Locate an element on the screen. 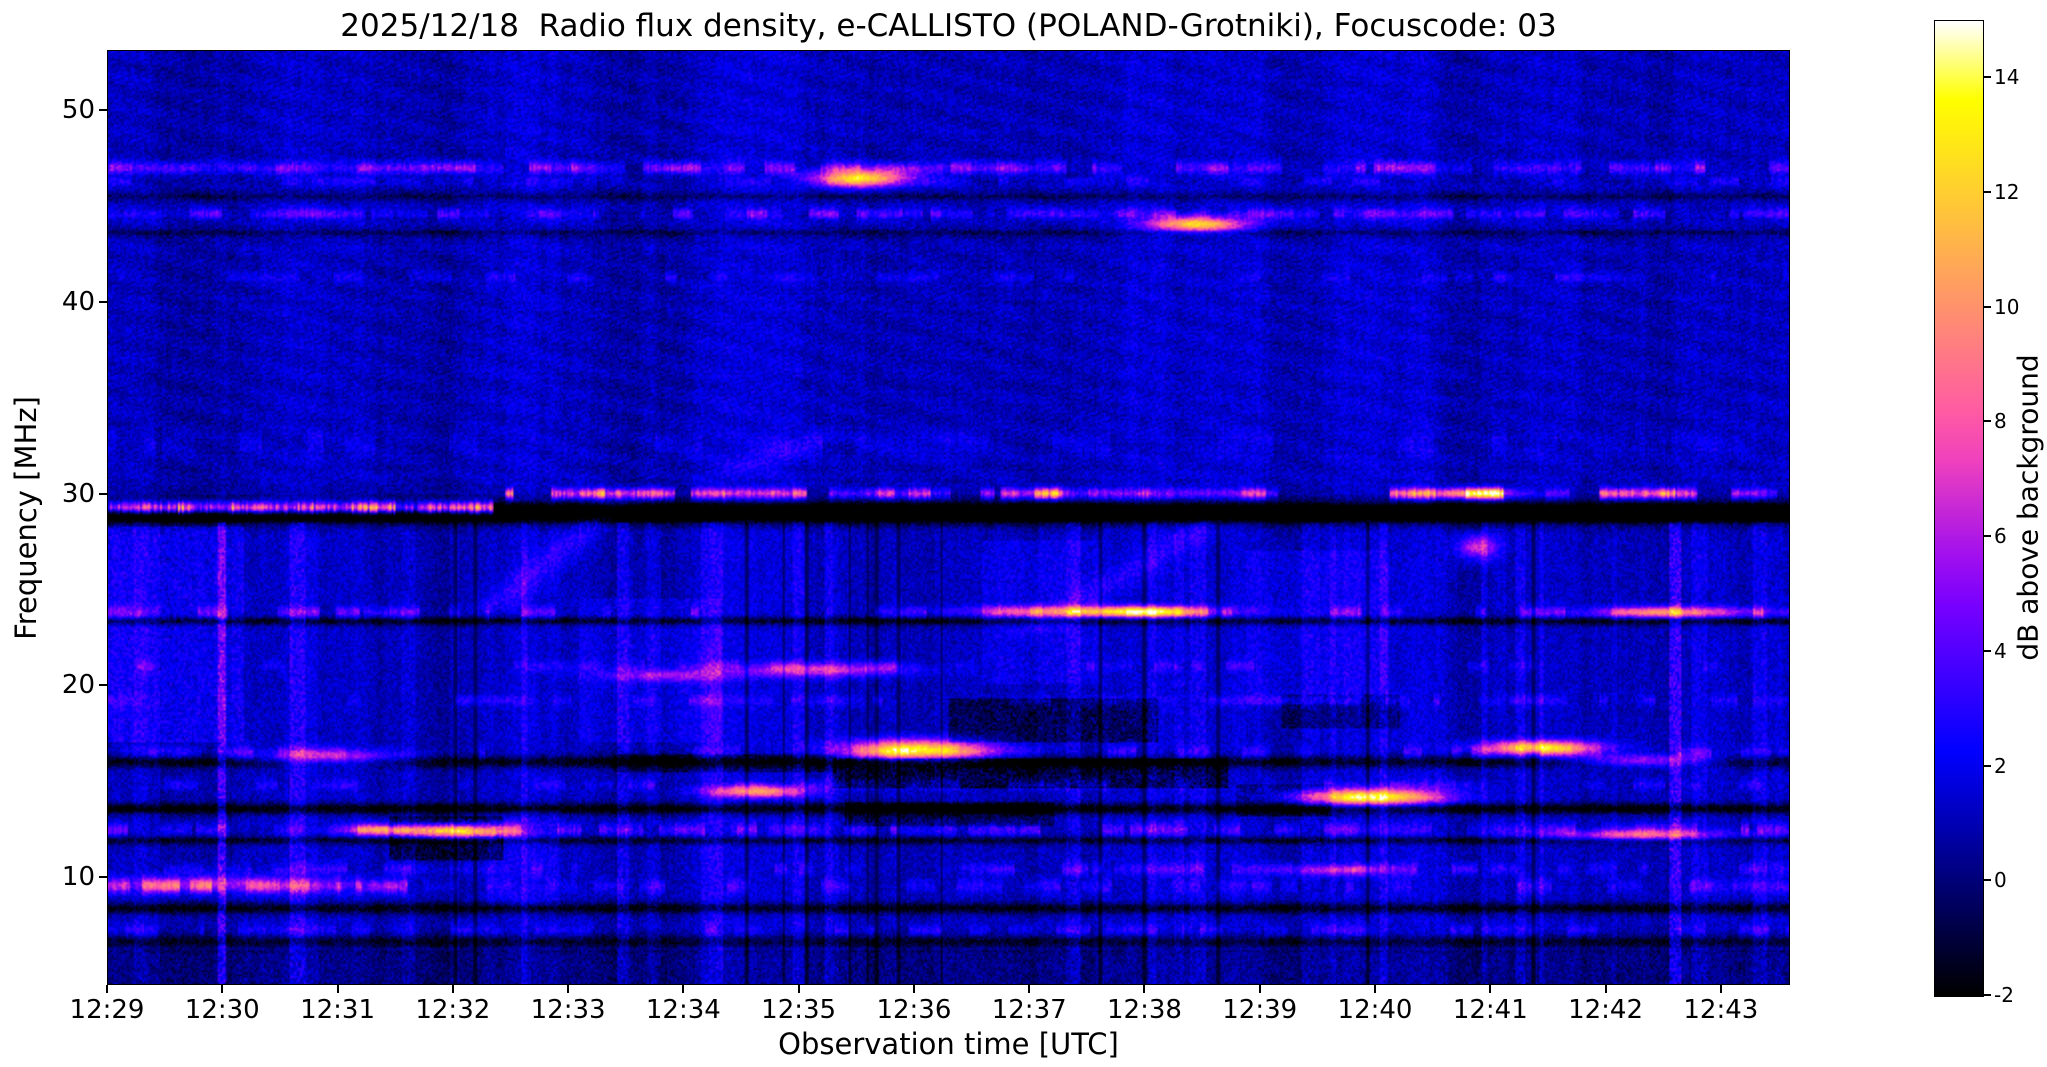 The image size is (2047, 1067). colorbar-label: dB above background is located at coordinates (2028, 507).